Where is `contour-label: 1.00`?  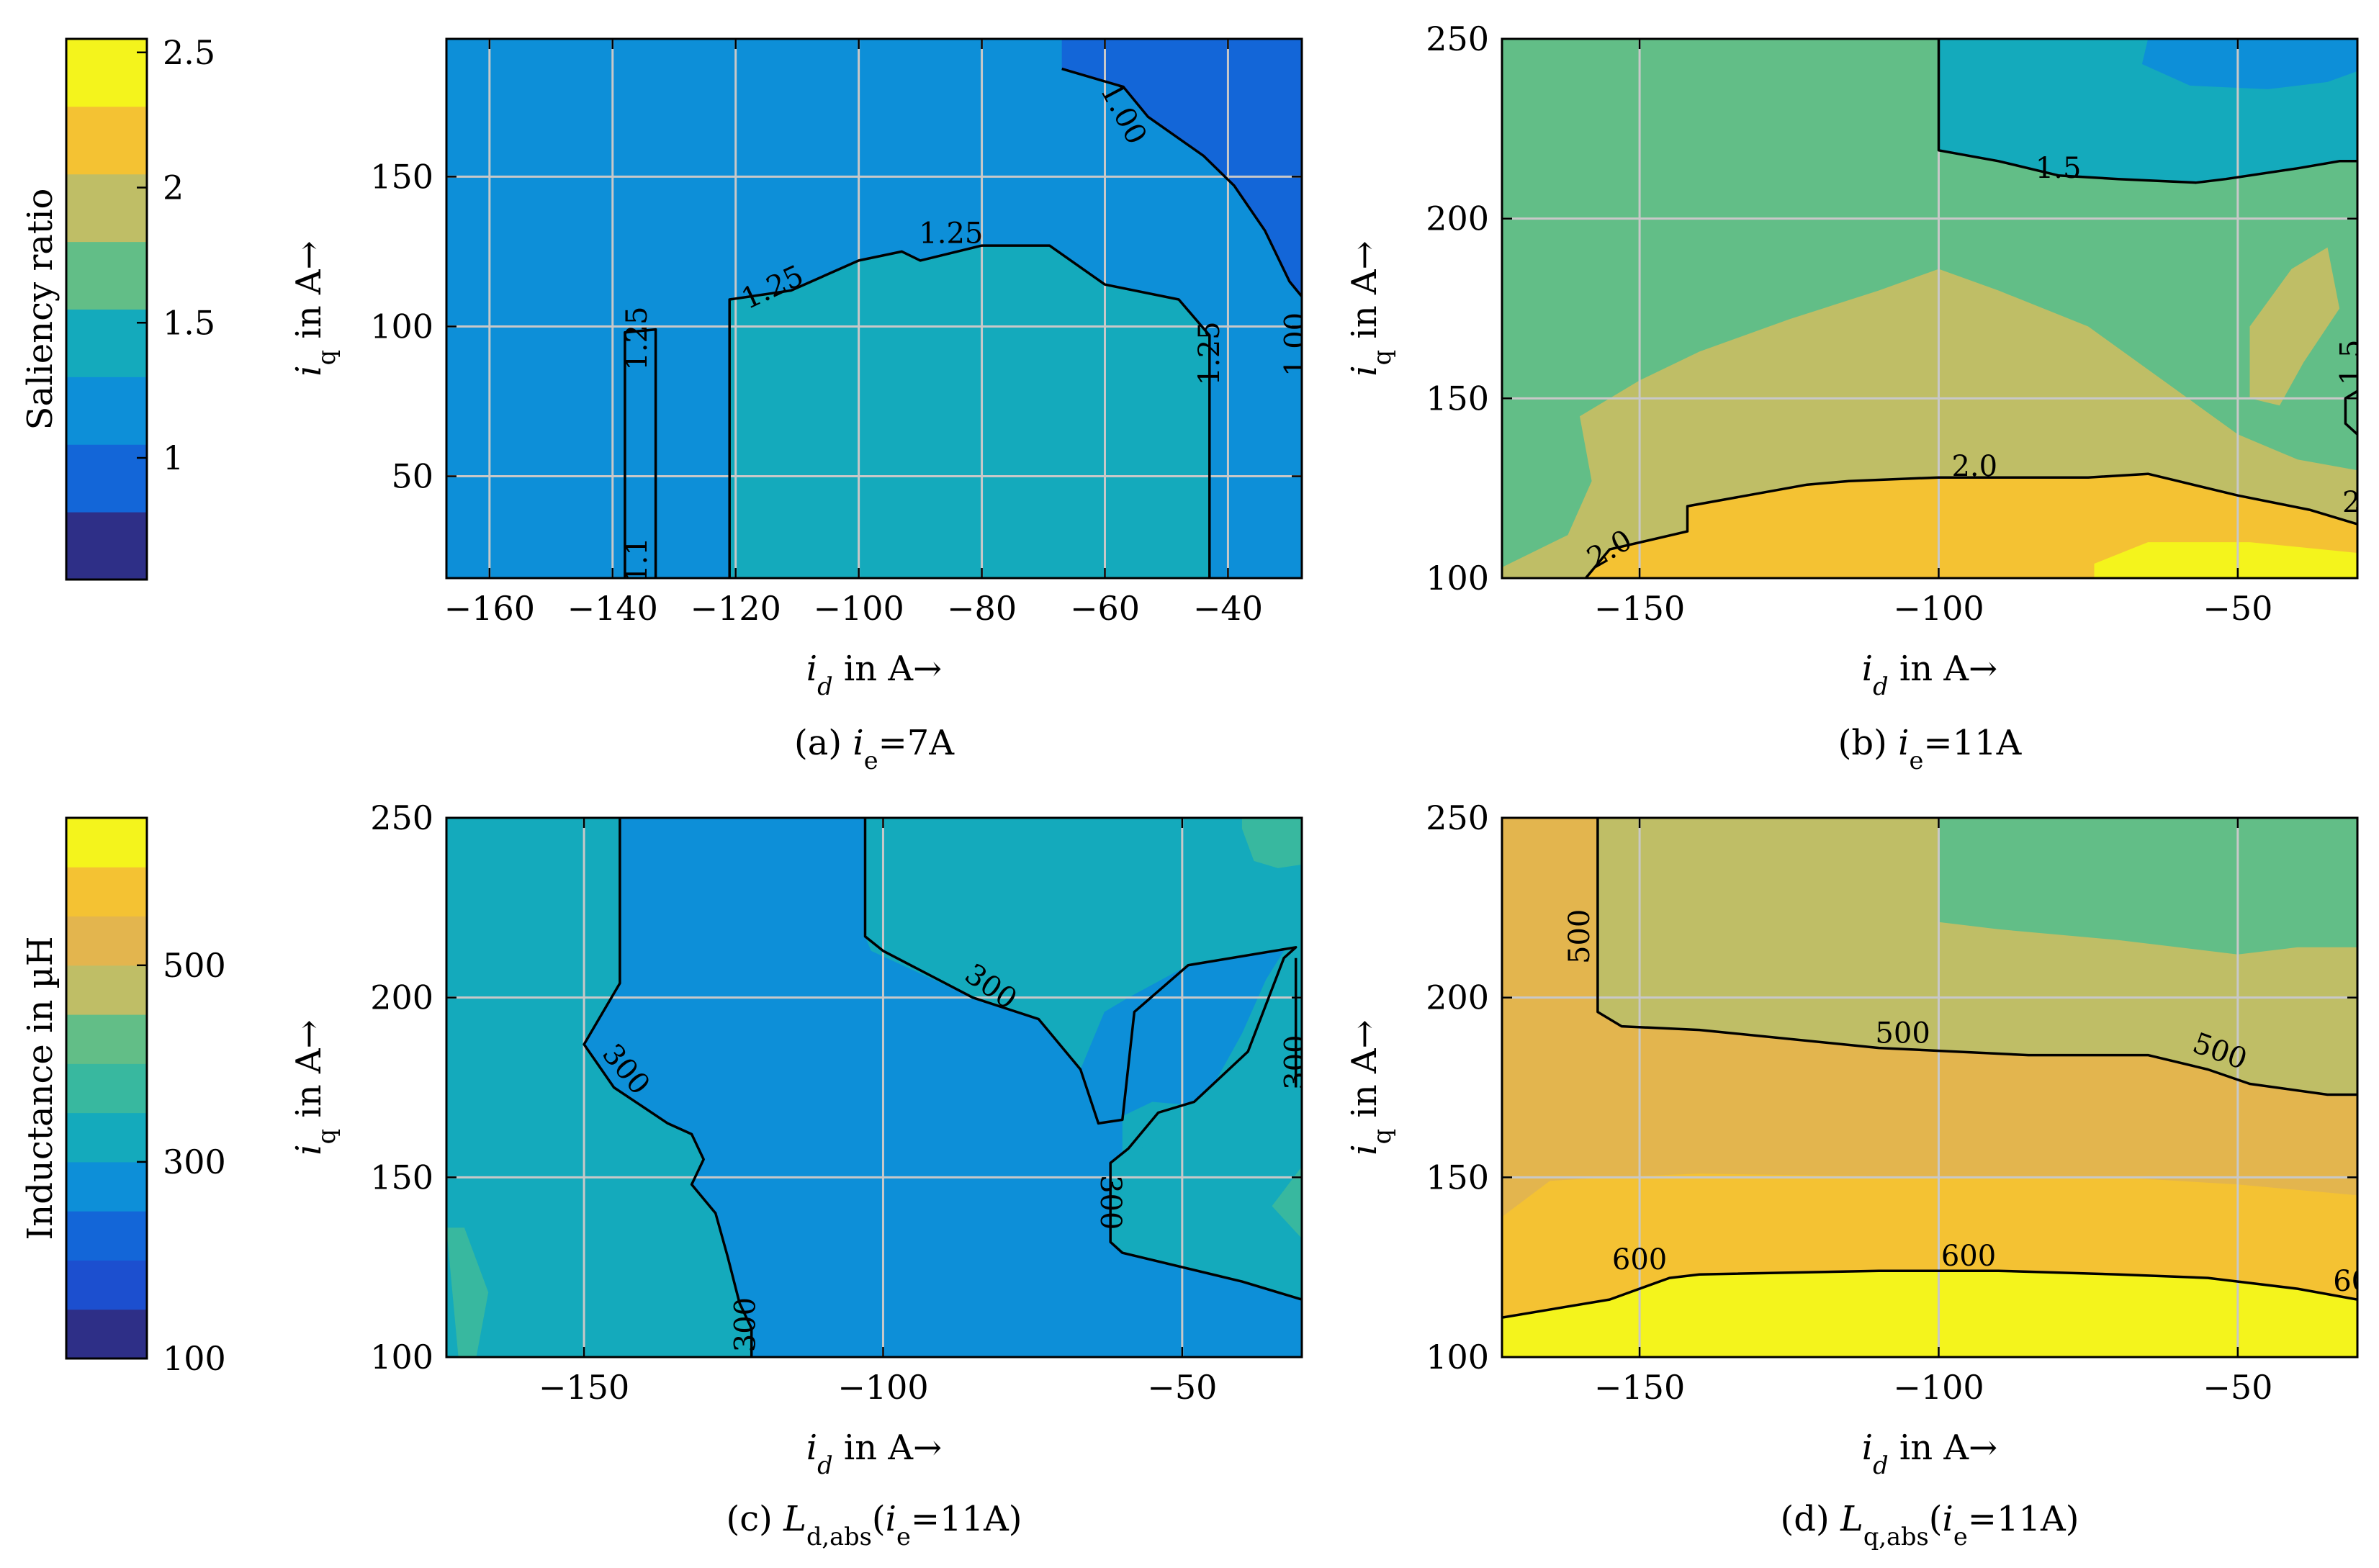
contour-label: 1.00 is located at coordinates (1295, 344).